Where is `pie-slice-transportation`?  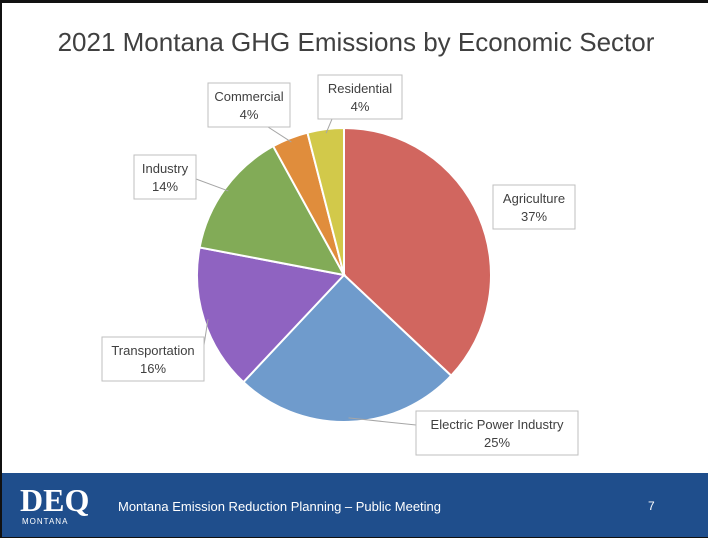
pie-slice-transportation is located at coordinates (271, 315).